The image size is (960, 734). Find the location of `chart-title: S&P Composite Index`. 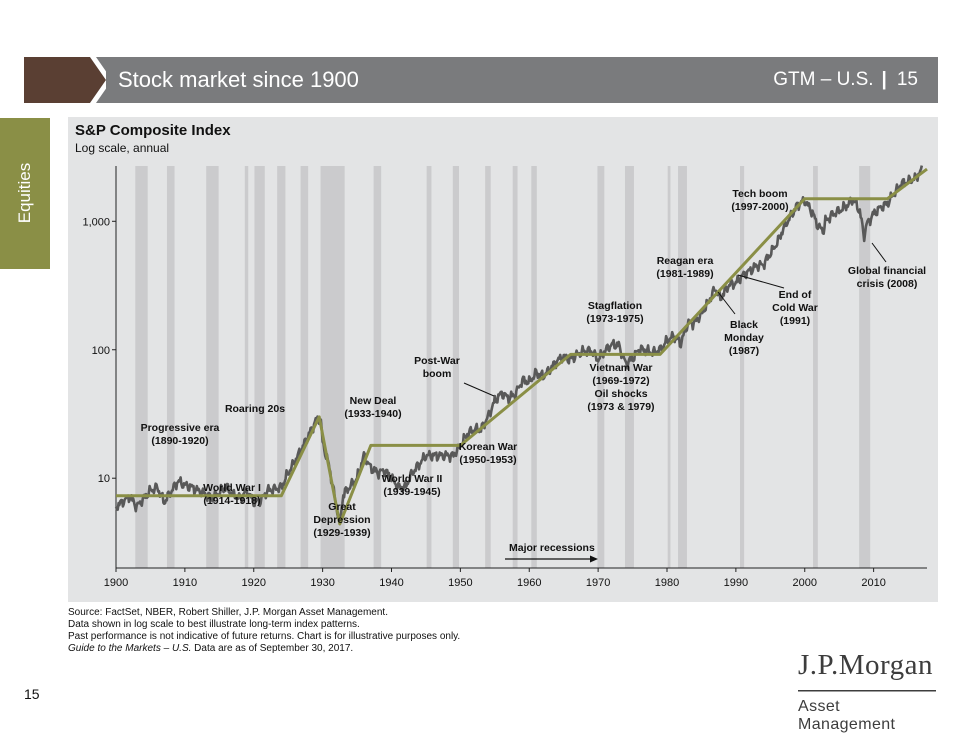

chart-title: S&P Composite Index is located at coordinates (153, 130).